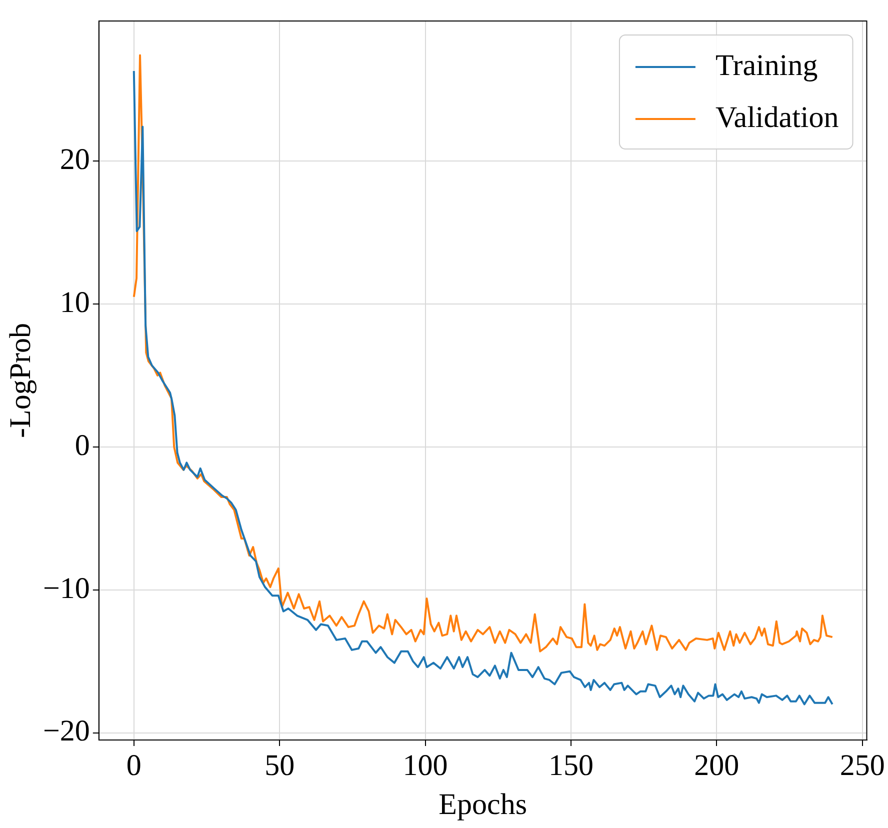  I want to click on y-tick-label: −20, so click(66, 731).